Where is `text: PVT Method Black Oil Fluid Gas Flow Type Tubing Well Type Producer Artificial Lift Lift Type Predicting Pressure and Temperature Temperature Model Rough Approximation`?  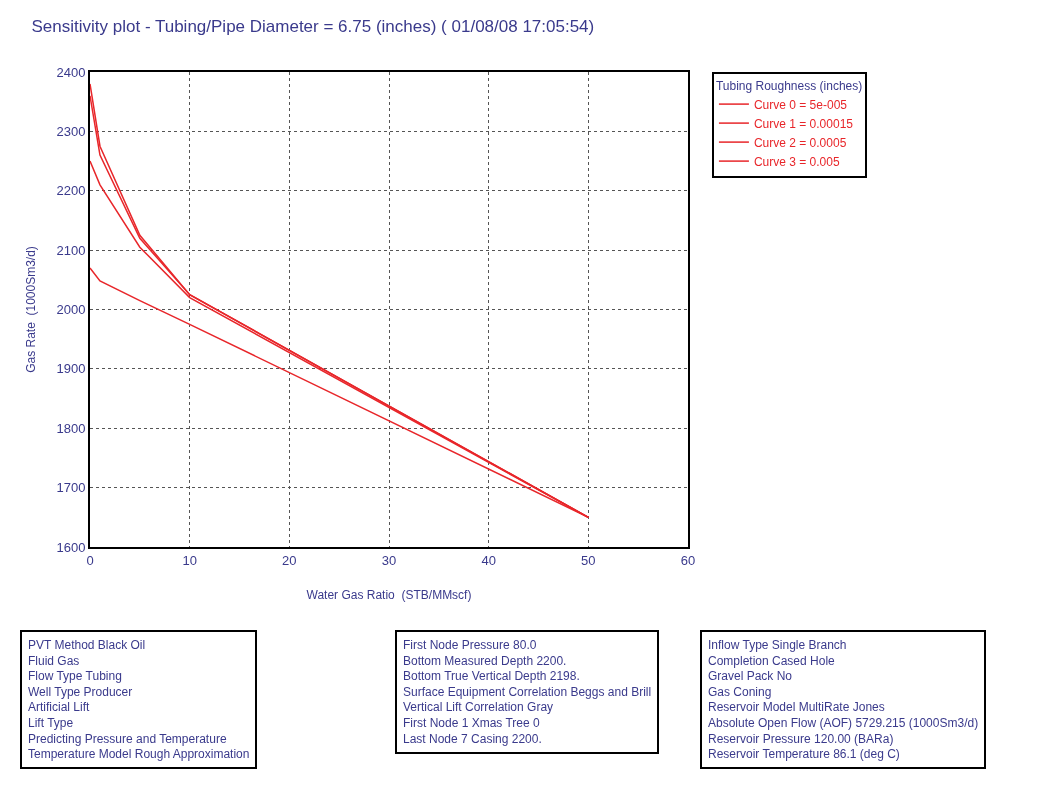
text: PVT Method Black Oil Fluid Gas Flow Type Tubing Well Type Producer Artificial Lift Lift Type Predicting Pressure and Temperature Temperature Model Rough Approximation is located at coordinates (139, 700).